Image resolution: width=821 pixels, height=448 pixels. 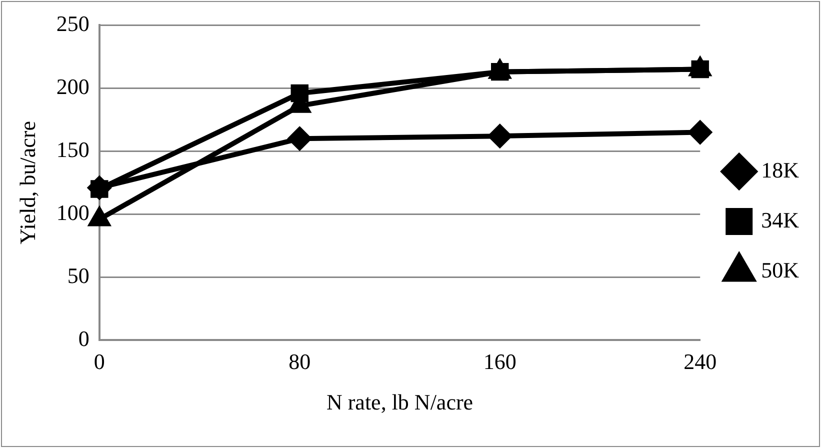 I want to click on y-axis-title: Yield, bu/acre, so click(x=27, y=182).